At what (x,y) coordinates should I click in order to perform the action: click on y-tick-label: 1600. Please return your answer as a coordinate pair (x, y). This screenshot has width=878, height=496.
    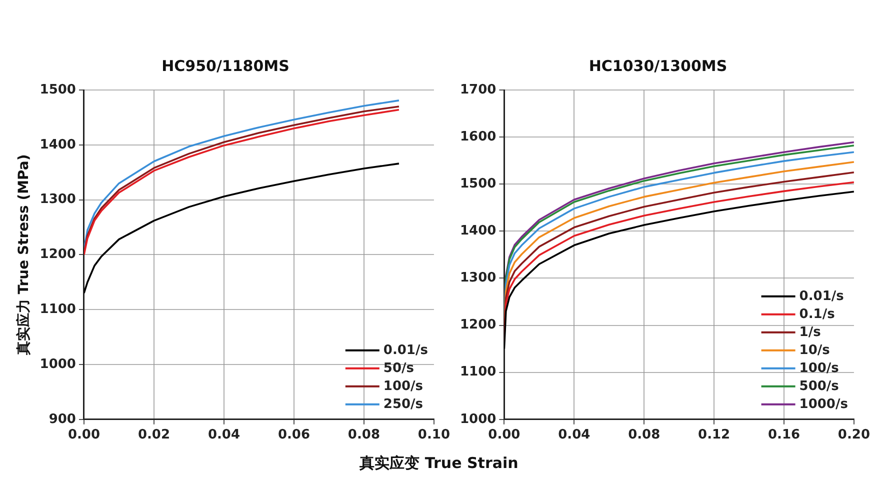
    Looking at the image, I should click on (478, 136).